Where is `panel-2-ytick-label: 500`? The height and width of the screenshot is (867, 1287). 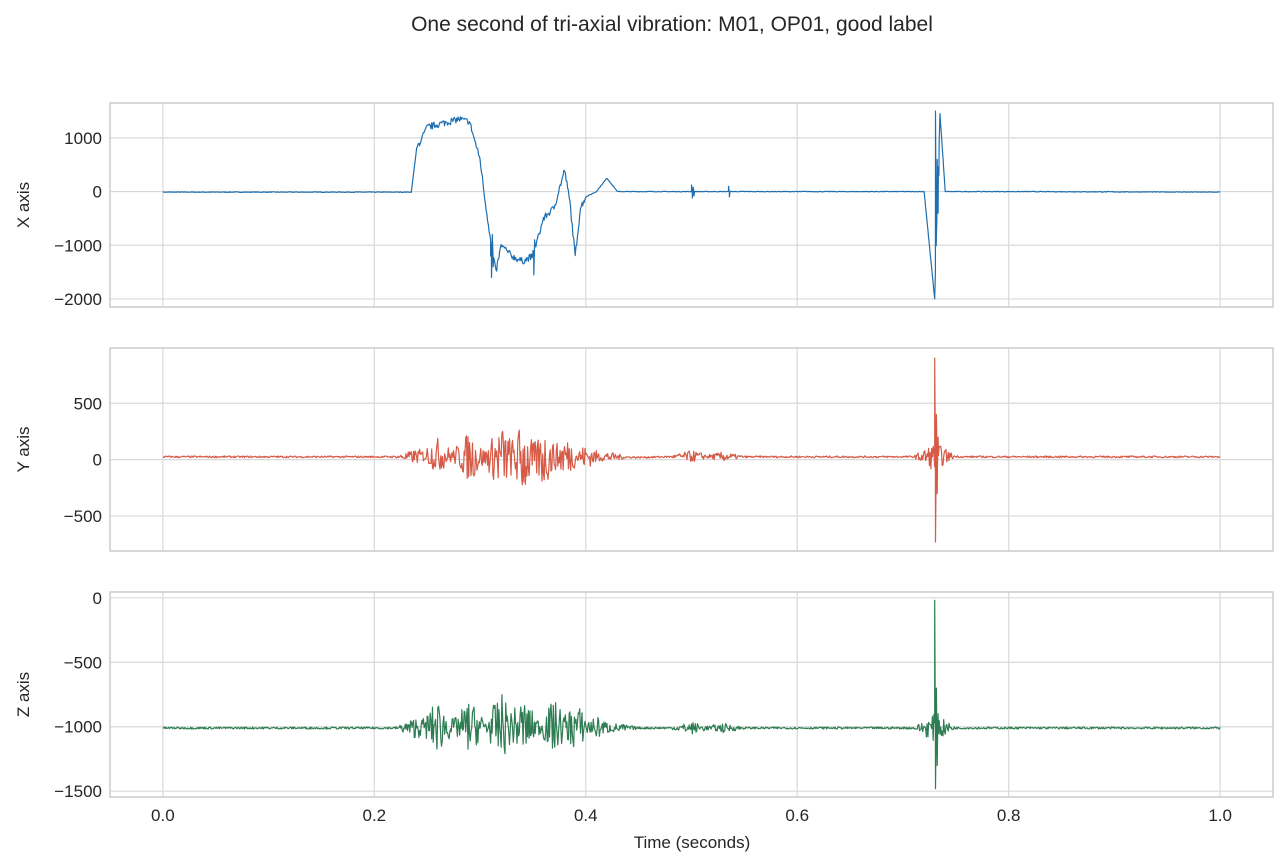
panel-2-ytick-label: 500 is located at coordinates (88, 403).